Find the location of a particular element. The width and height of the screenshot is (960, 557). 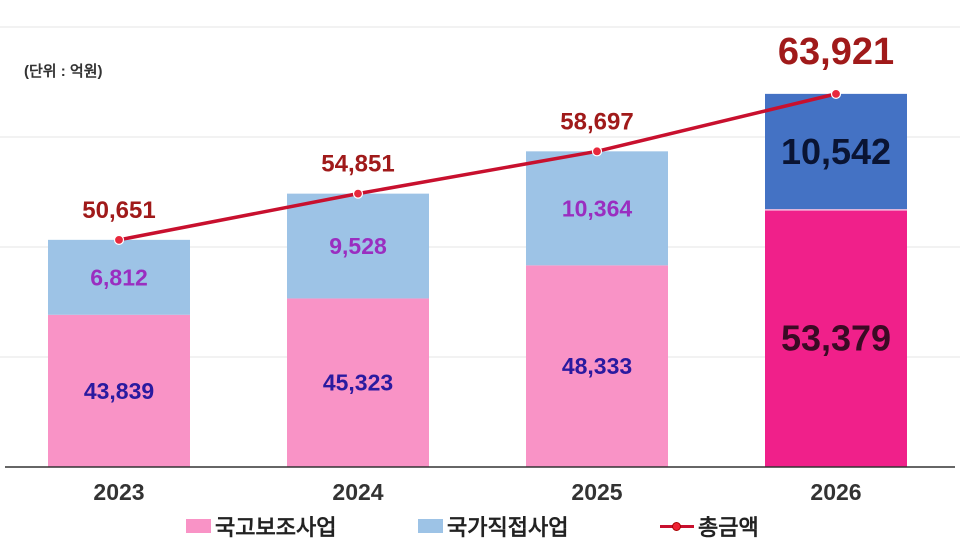

direct-value-label: 10,364 is located at coordinates (597, 208).